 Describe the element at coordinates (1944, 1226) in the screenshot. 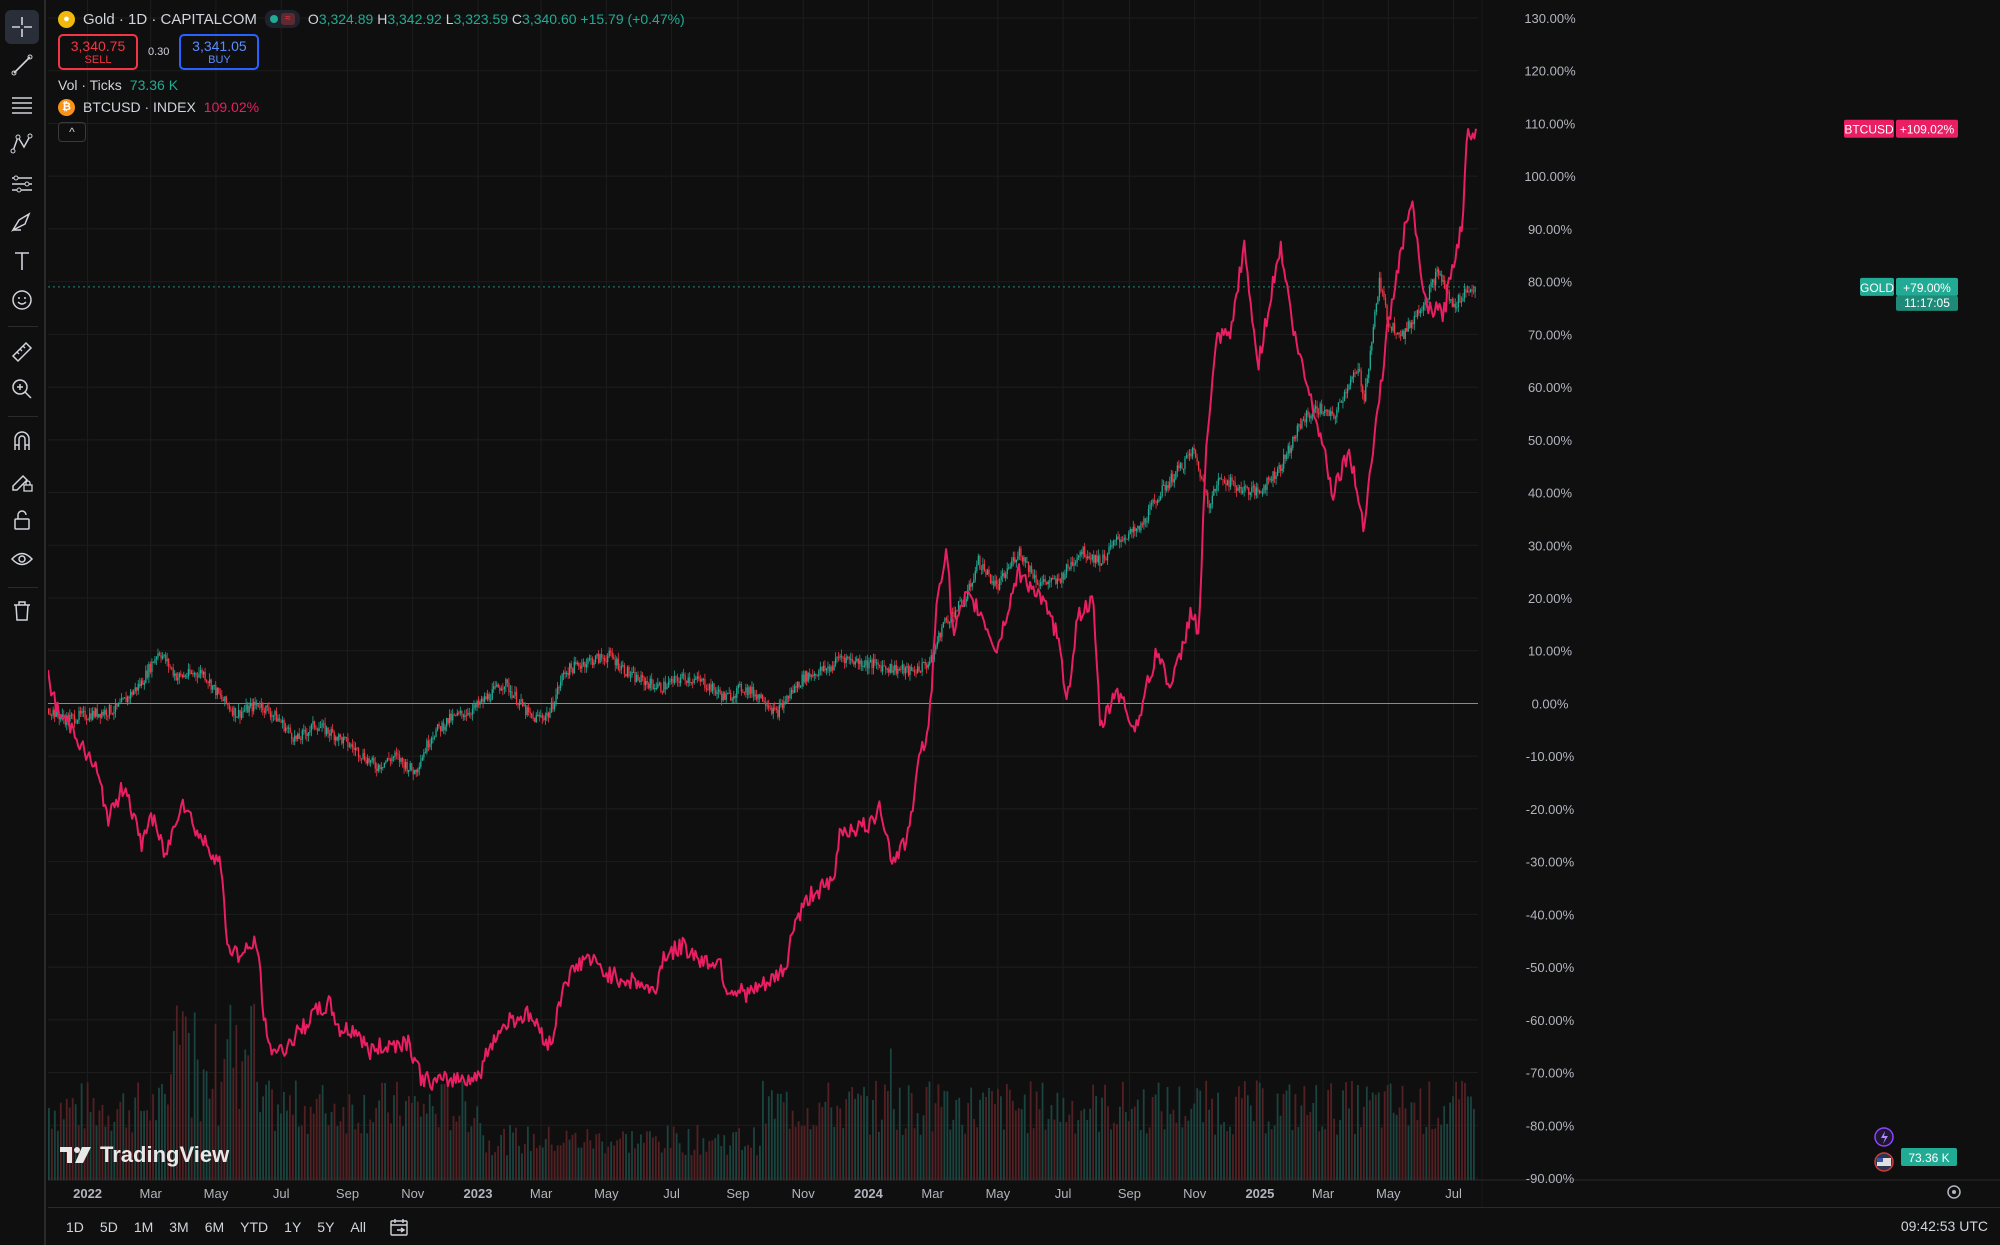

I see `utc-clock: 09:42:53 UTC` at that location.